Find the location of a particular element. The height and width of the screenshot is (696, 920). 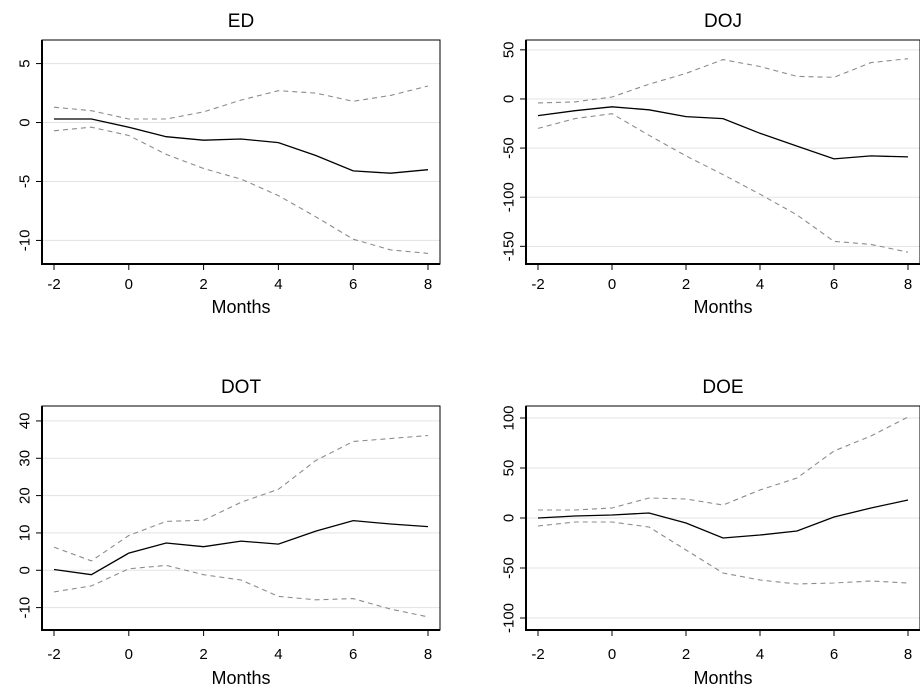

y-tick-label: 20 is located at coordinates (25, 495).